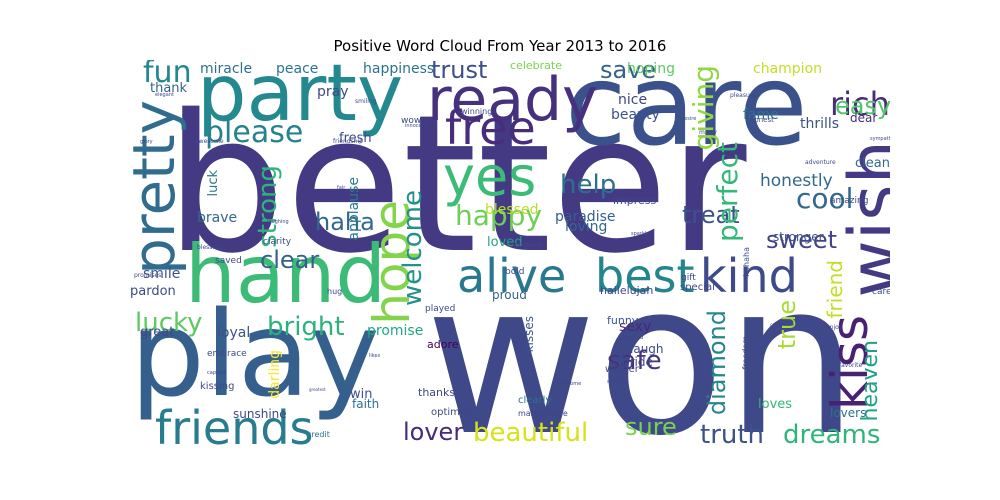 This screenshot has width=1000, height=500. I want to click on word-elegant: elegant, so click(164, 95).